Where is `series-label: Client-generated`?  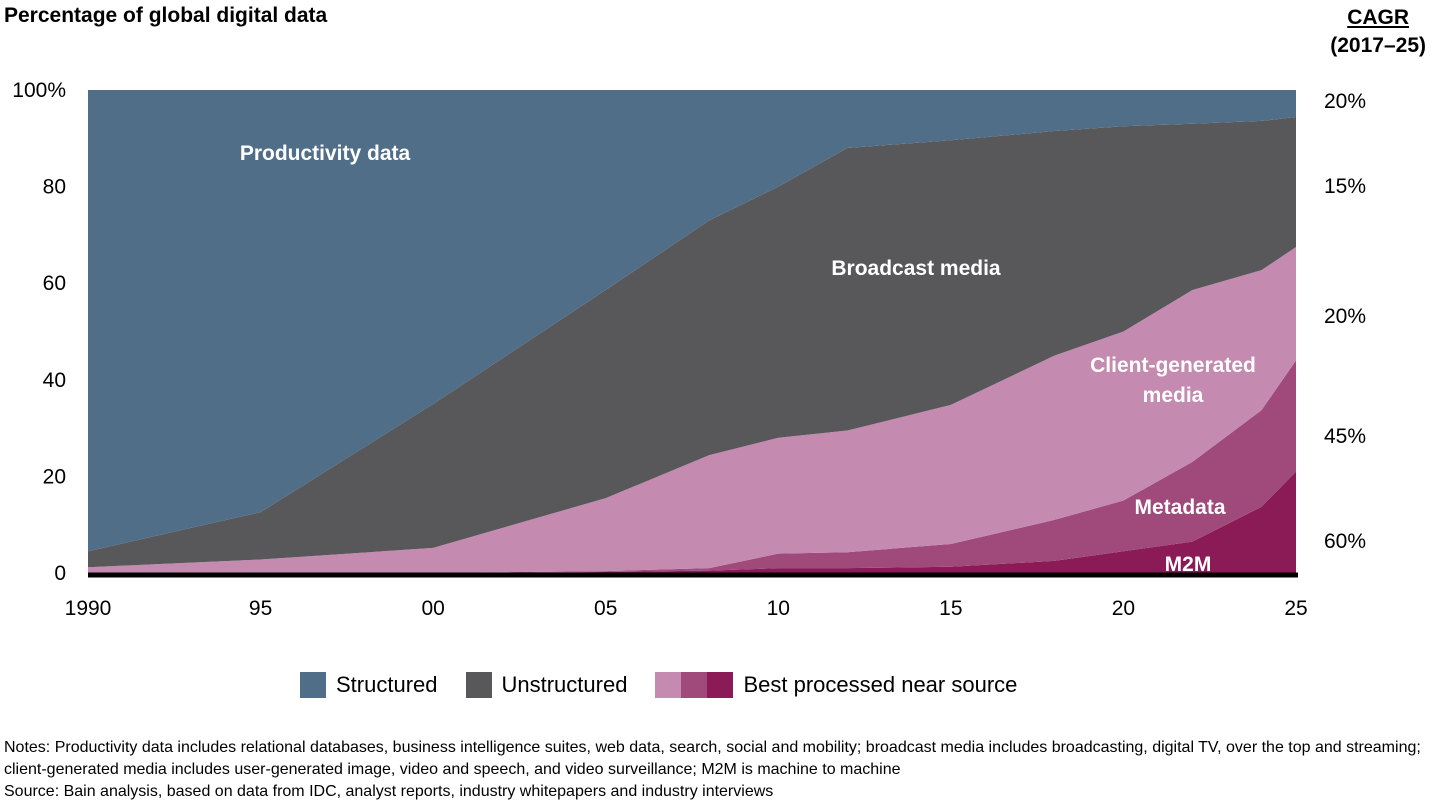
series-label: Client-generated is located at coordinates (1173, 365).